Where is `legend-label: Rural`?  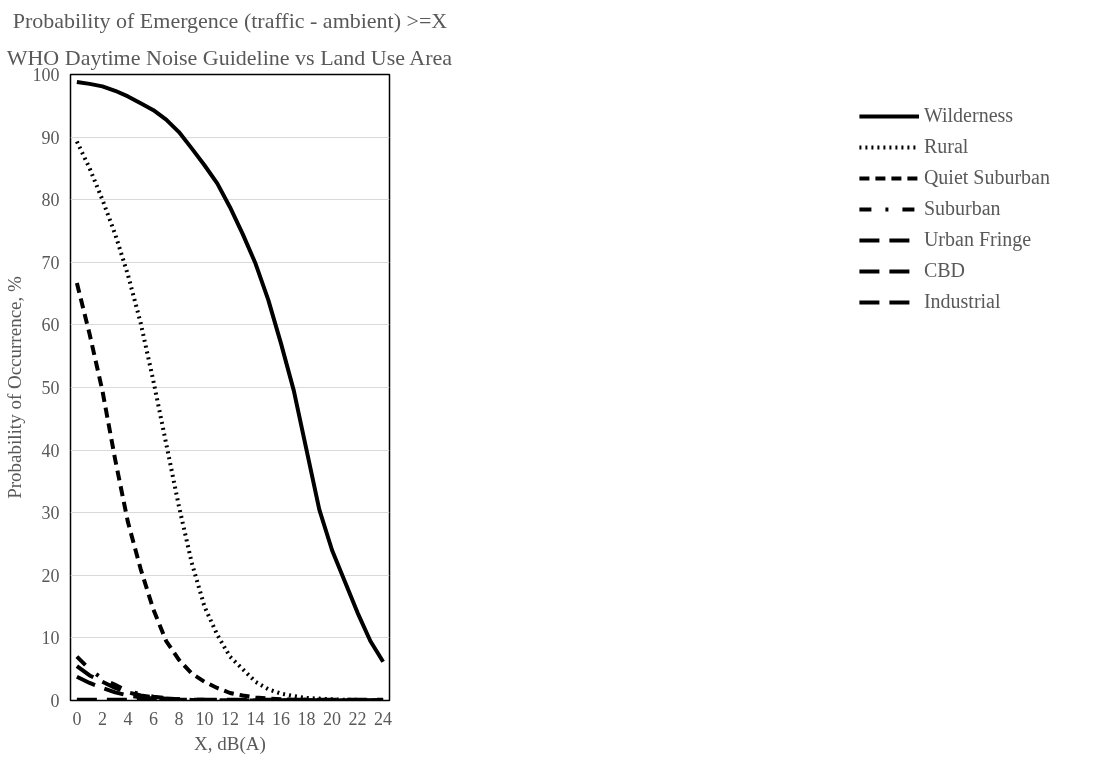
legend-label: Rural is located at coordinates (946, 146).